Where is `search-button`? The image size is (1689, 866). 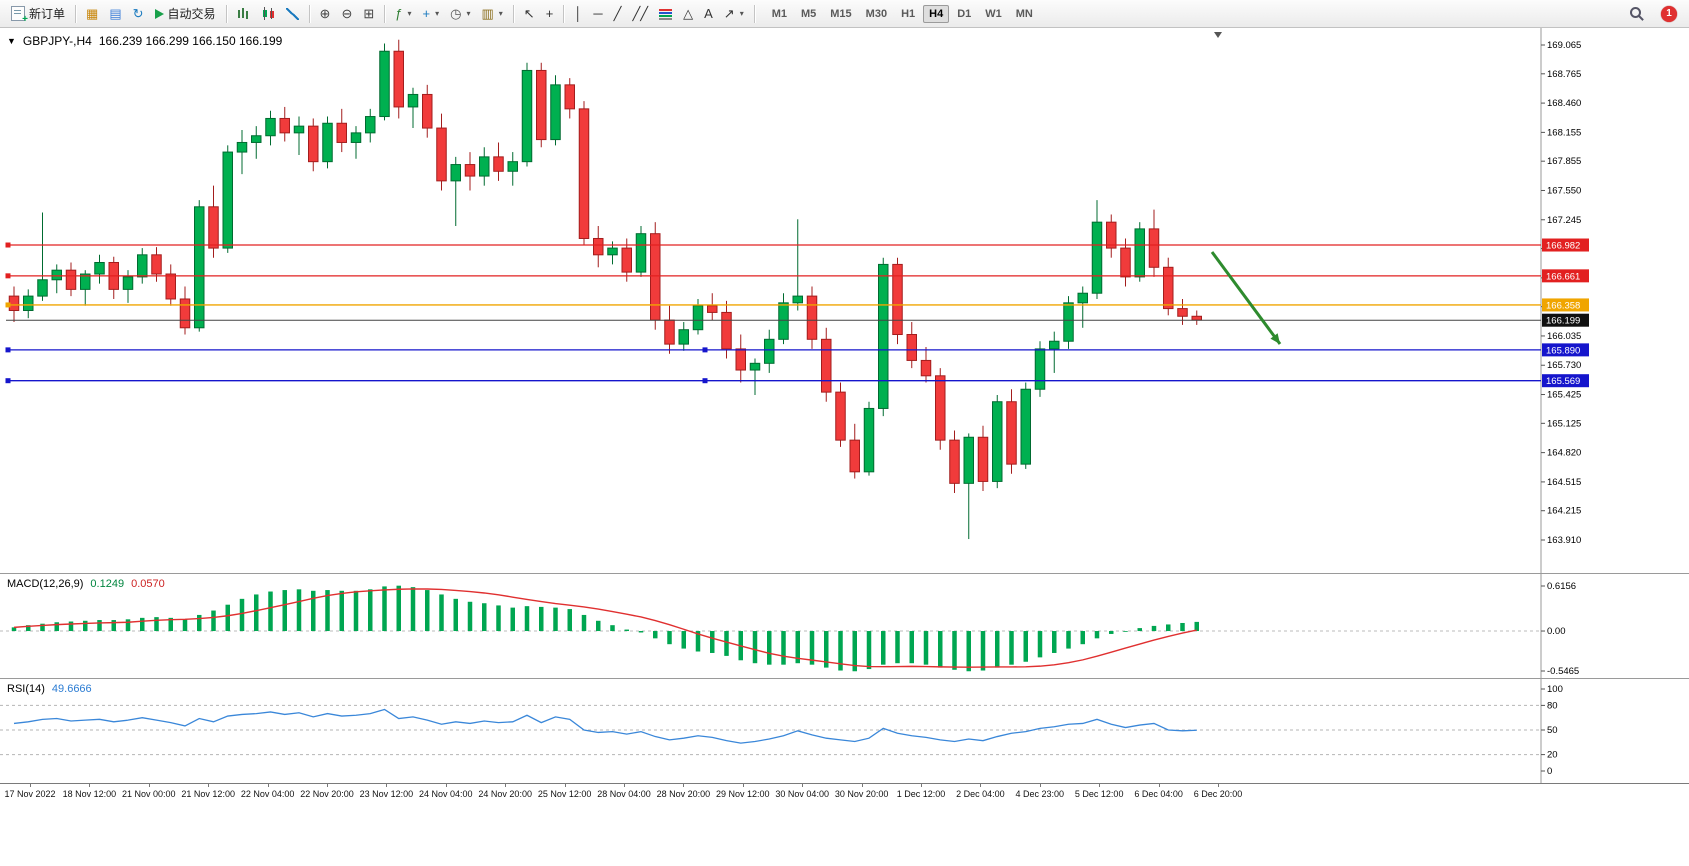 search-button is located at coordinates (1637, 14).